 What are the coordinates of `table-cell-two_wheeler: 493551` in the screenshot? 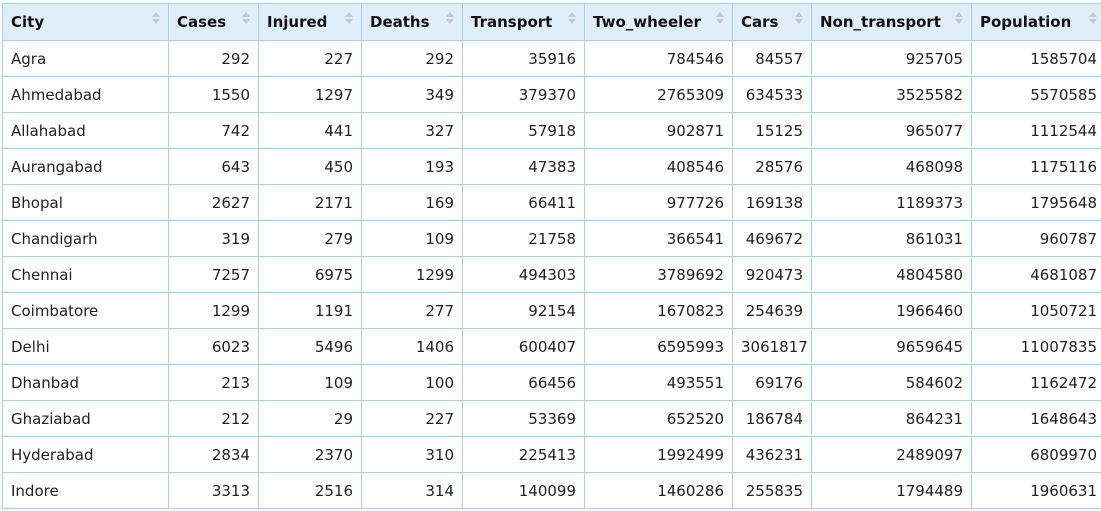 It's located at (659, 383).